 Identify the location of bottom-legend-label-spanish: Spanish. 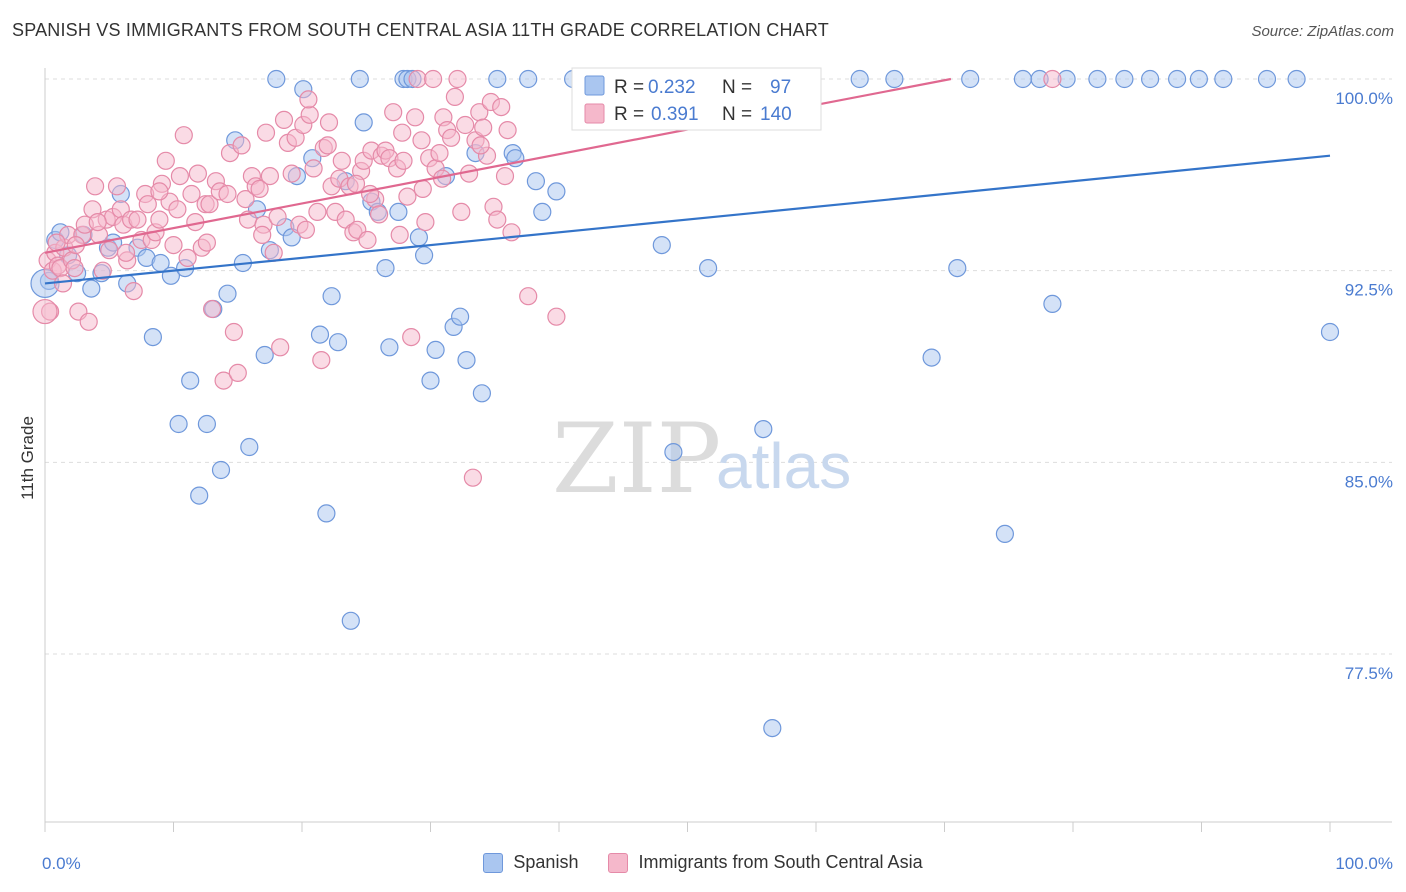
(546, 862).